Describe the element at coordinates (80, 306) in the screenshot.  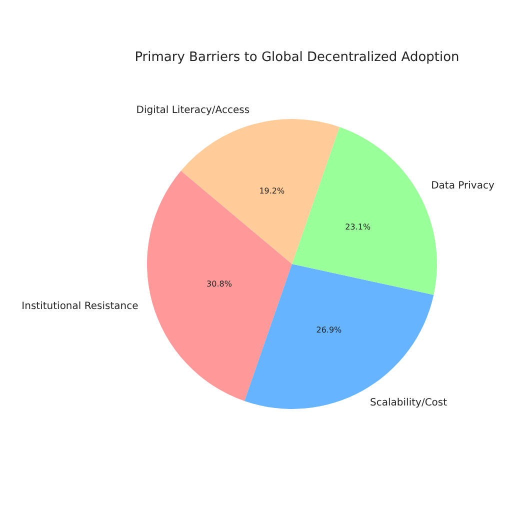
I see `slice-label: Institutional Resistance` at that location.